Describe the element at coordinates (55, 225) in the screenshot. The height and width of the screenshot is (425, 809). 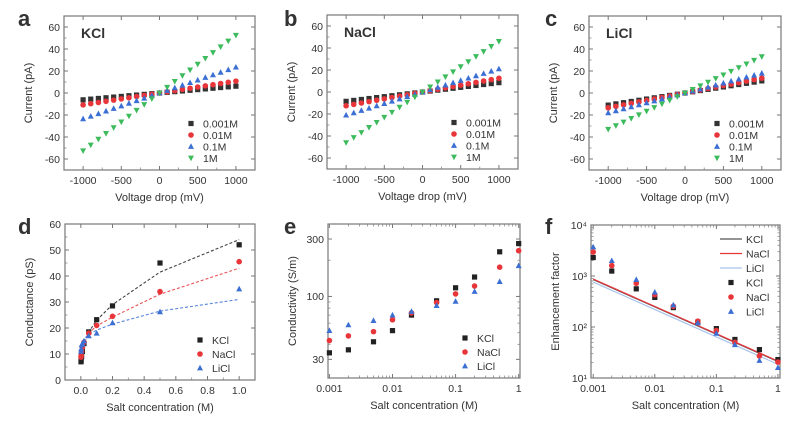
I see `y-tick-label: 60` at that location.